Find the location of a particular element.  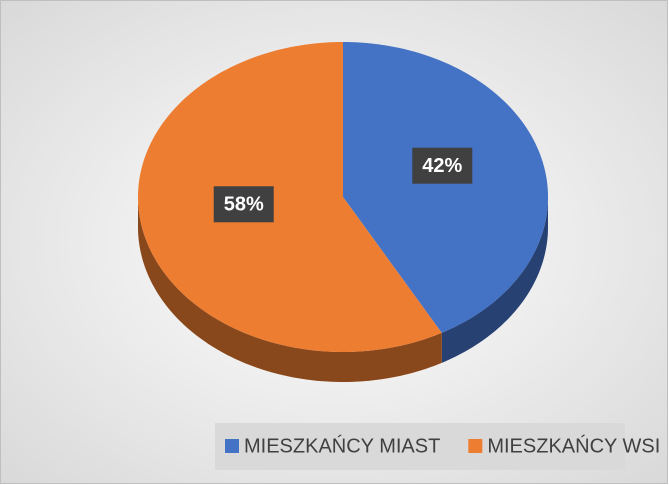

slice-side is located at coordinates (494, 280).